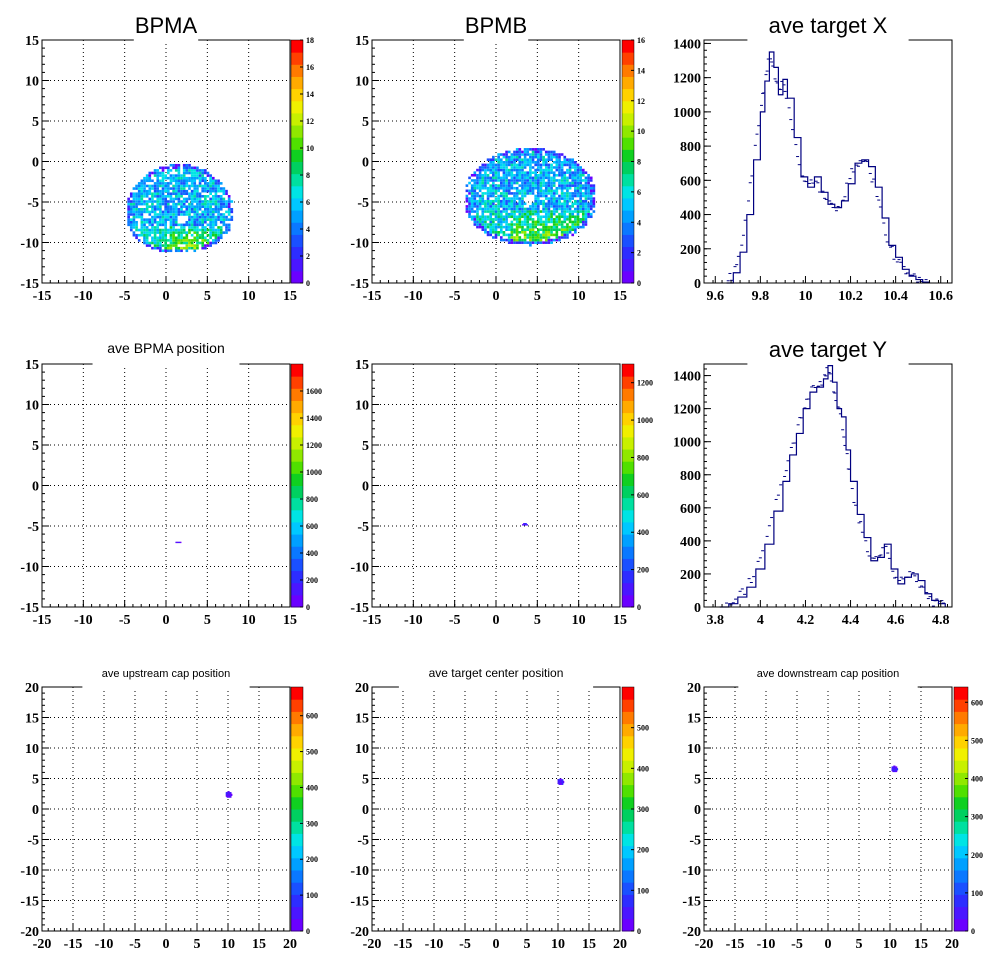  I want to click on plot-frame, so click(828, 485).